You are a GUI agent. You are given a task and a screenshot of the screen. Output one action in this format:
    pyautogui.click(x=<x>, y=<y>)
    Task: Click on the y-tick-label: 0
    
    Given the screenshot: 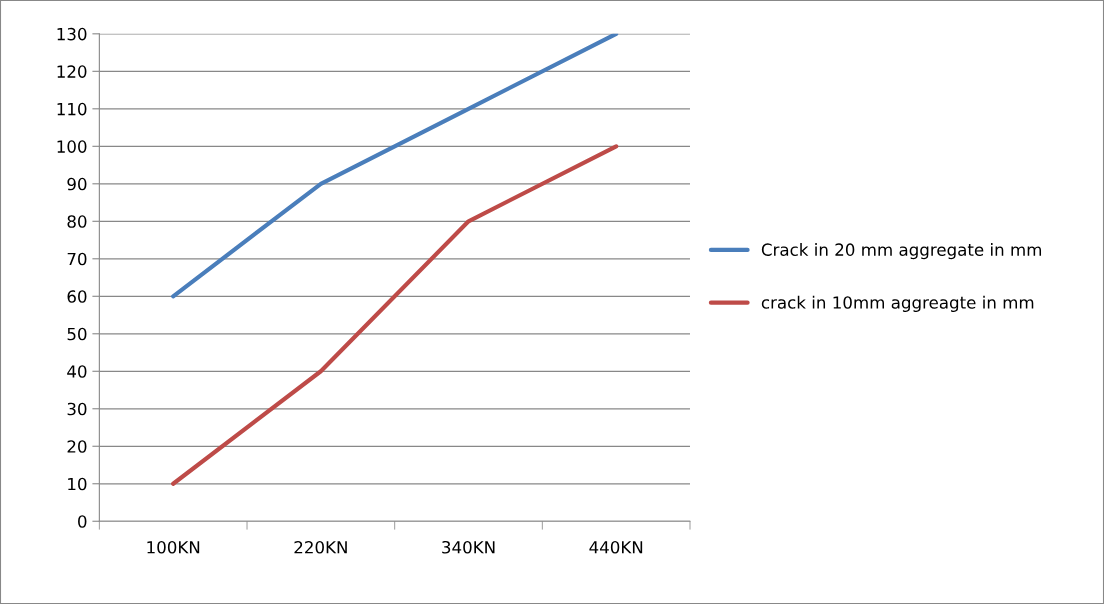 What is the action you would take?
    pyautogui.click(x=82, y=521)
    